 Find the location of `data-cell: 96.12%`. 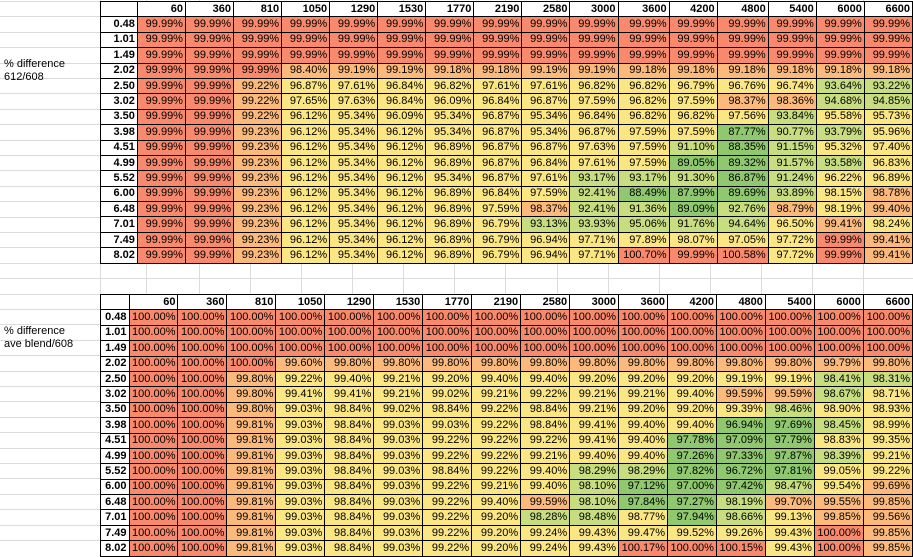

data-cell: 96.12% is located at coordinates (402, 163).